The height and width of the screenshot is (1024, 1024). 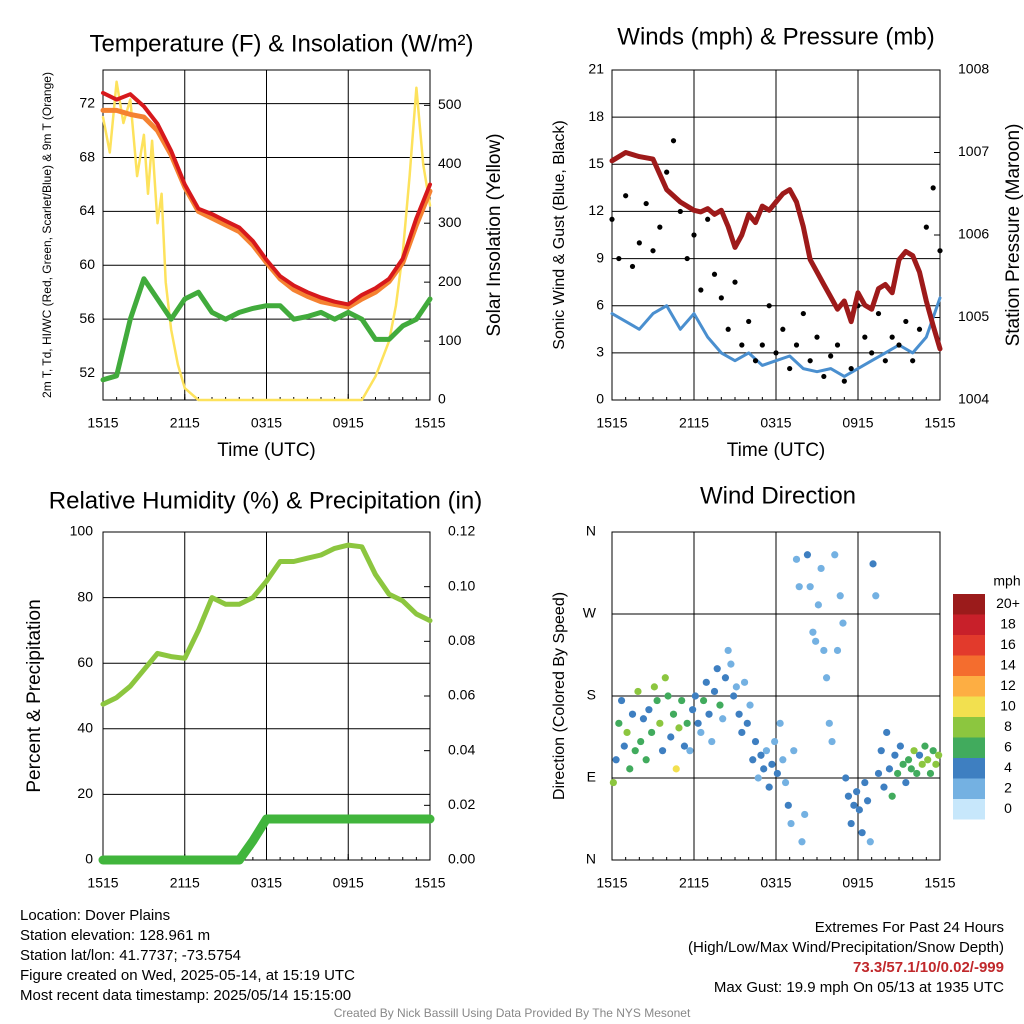 I want to click on y2-tick-label: 0.04, so click(x=461, y=749).